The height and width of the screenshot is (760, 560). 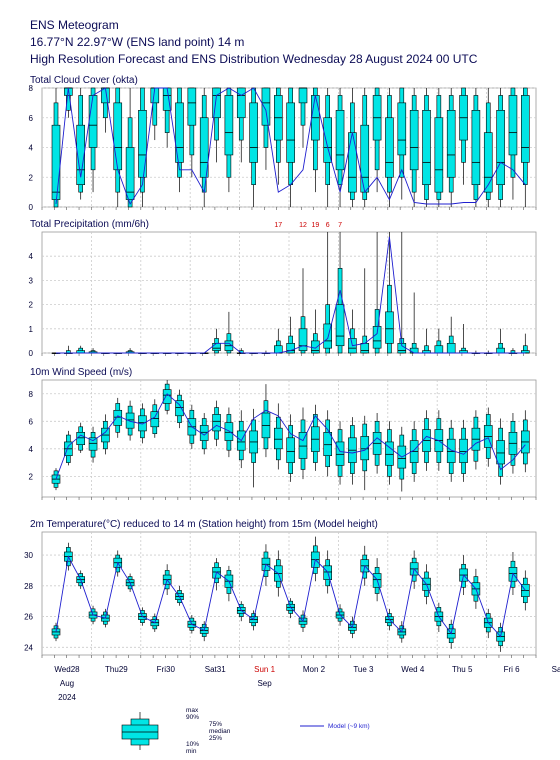 I want to click on hires-line-temp, so click(x=290, y=596).